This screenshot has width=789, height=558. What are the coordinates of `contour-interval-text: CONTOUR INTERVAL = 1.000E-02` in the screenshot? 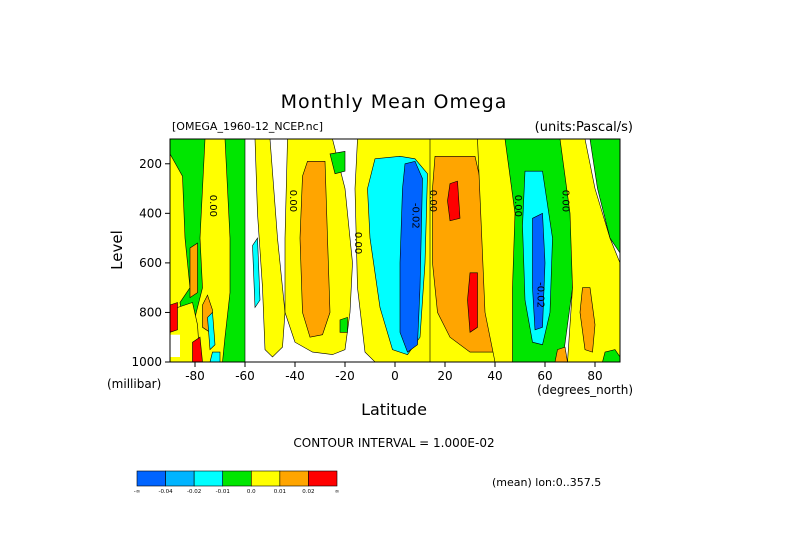 It's located at (393, 443).